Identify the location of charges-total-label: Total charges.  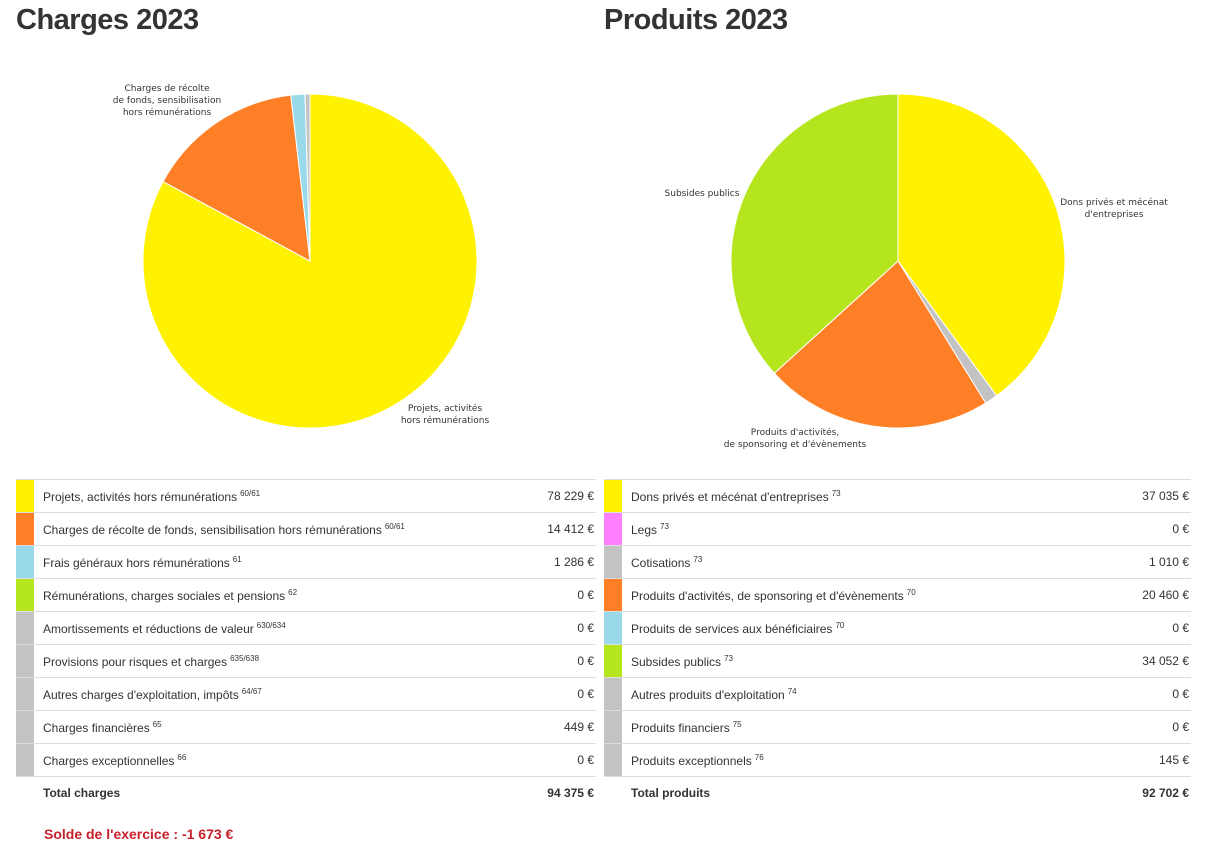
(273, 792).